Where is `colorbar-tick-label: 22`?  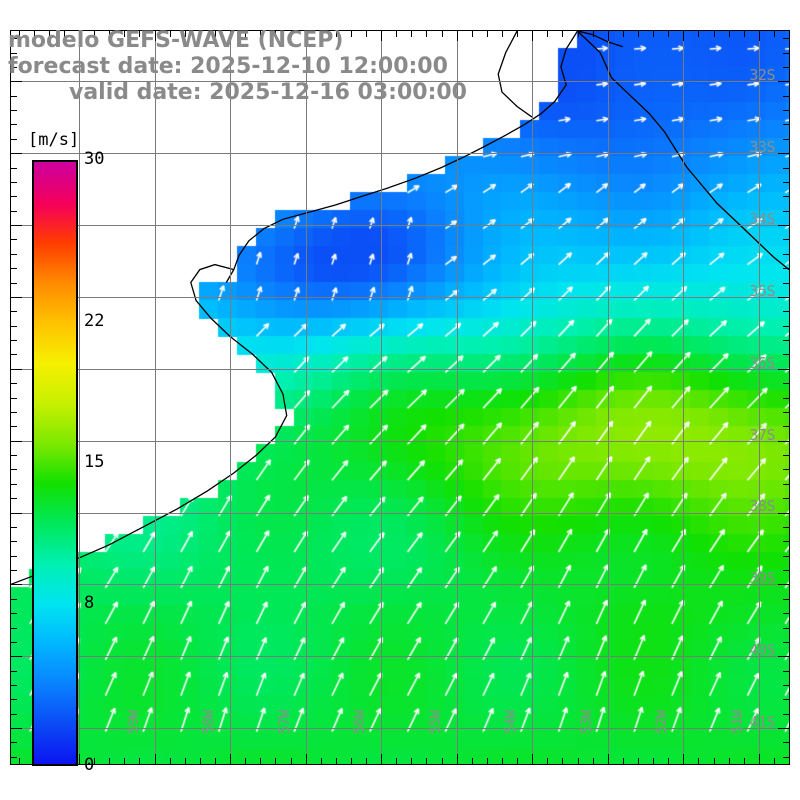 colorbar-tick-label: 22 is located at coordinates (94, 320).